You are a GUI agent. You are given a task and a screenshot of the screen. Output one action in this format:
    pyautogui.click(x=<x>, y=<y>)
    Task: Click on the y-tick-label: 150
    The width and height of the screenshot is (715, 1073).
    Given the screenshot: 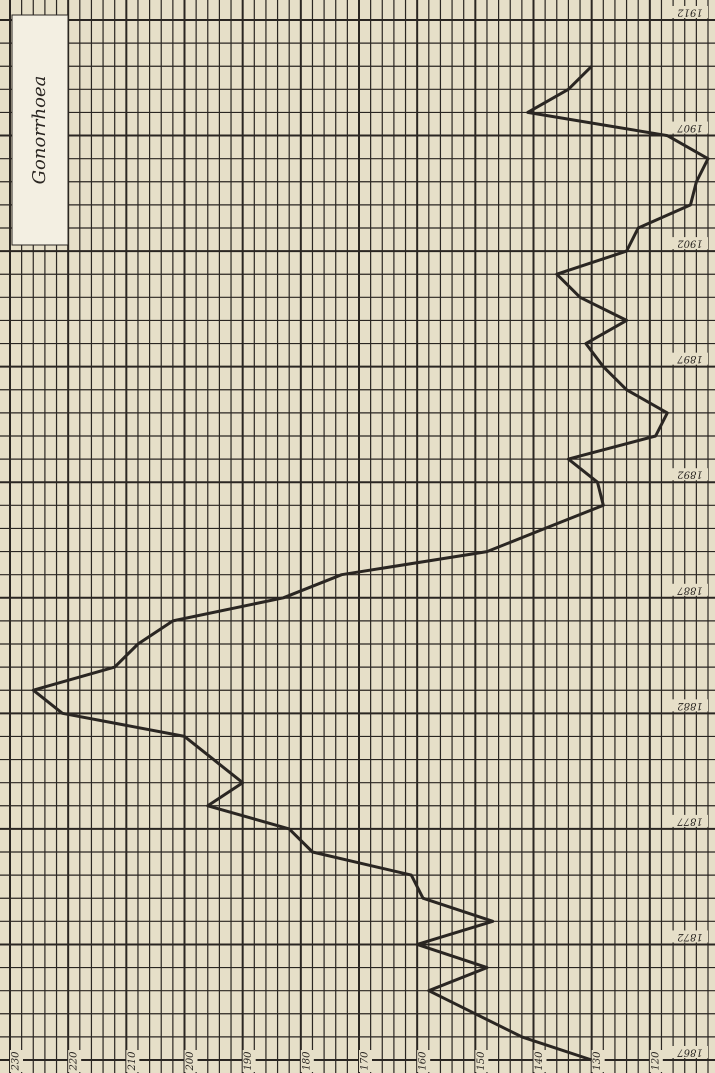 What is the action you would take?
    pyautogui.click(x=481, y=1061)
    